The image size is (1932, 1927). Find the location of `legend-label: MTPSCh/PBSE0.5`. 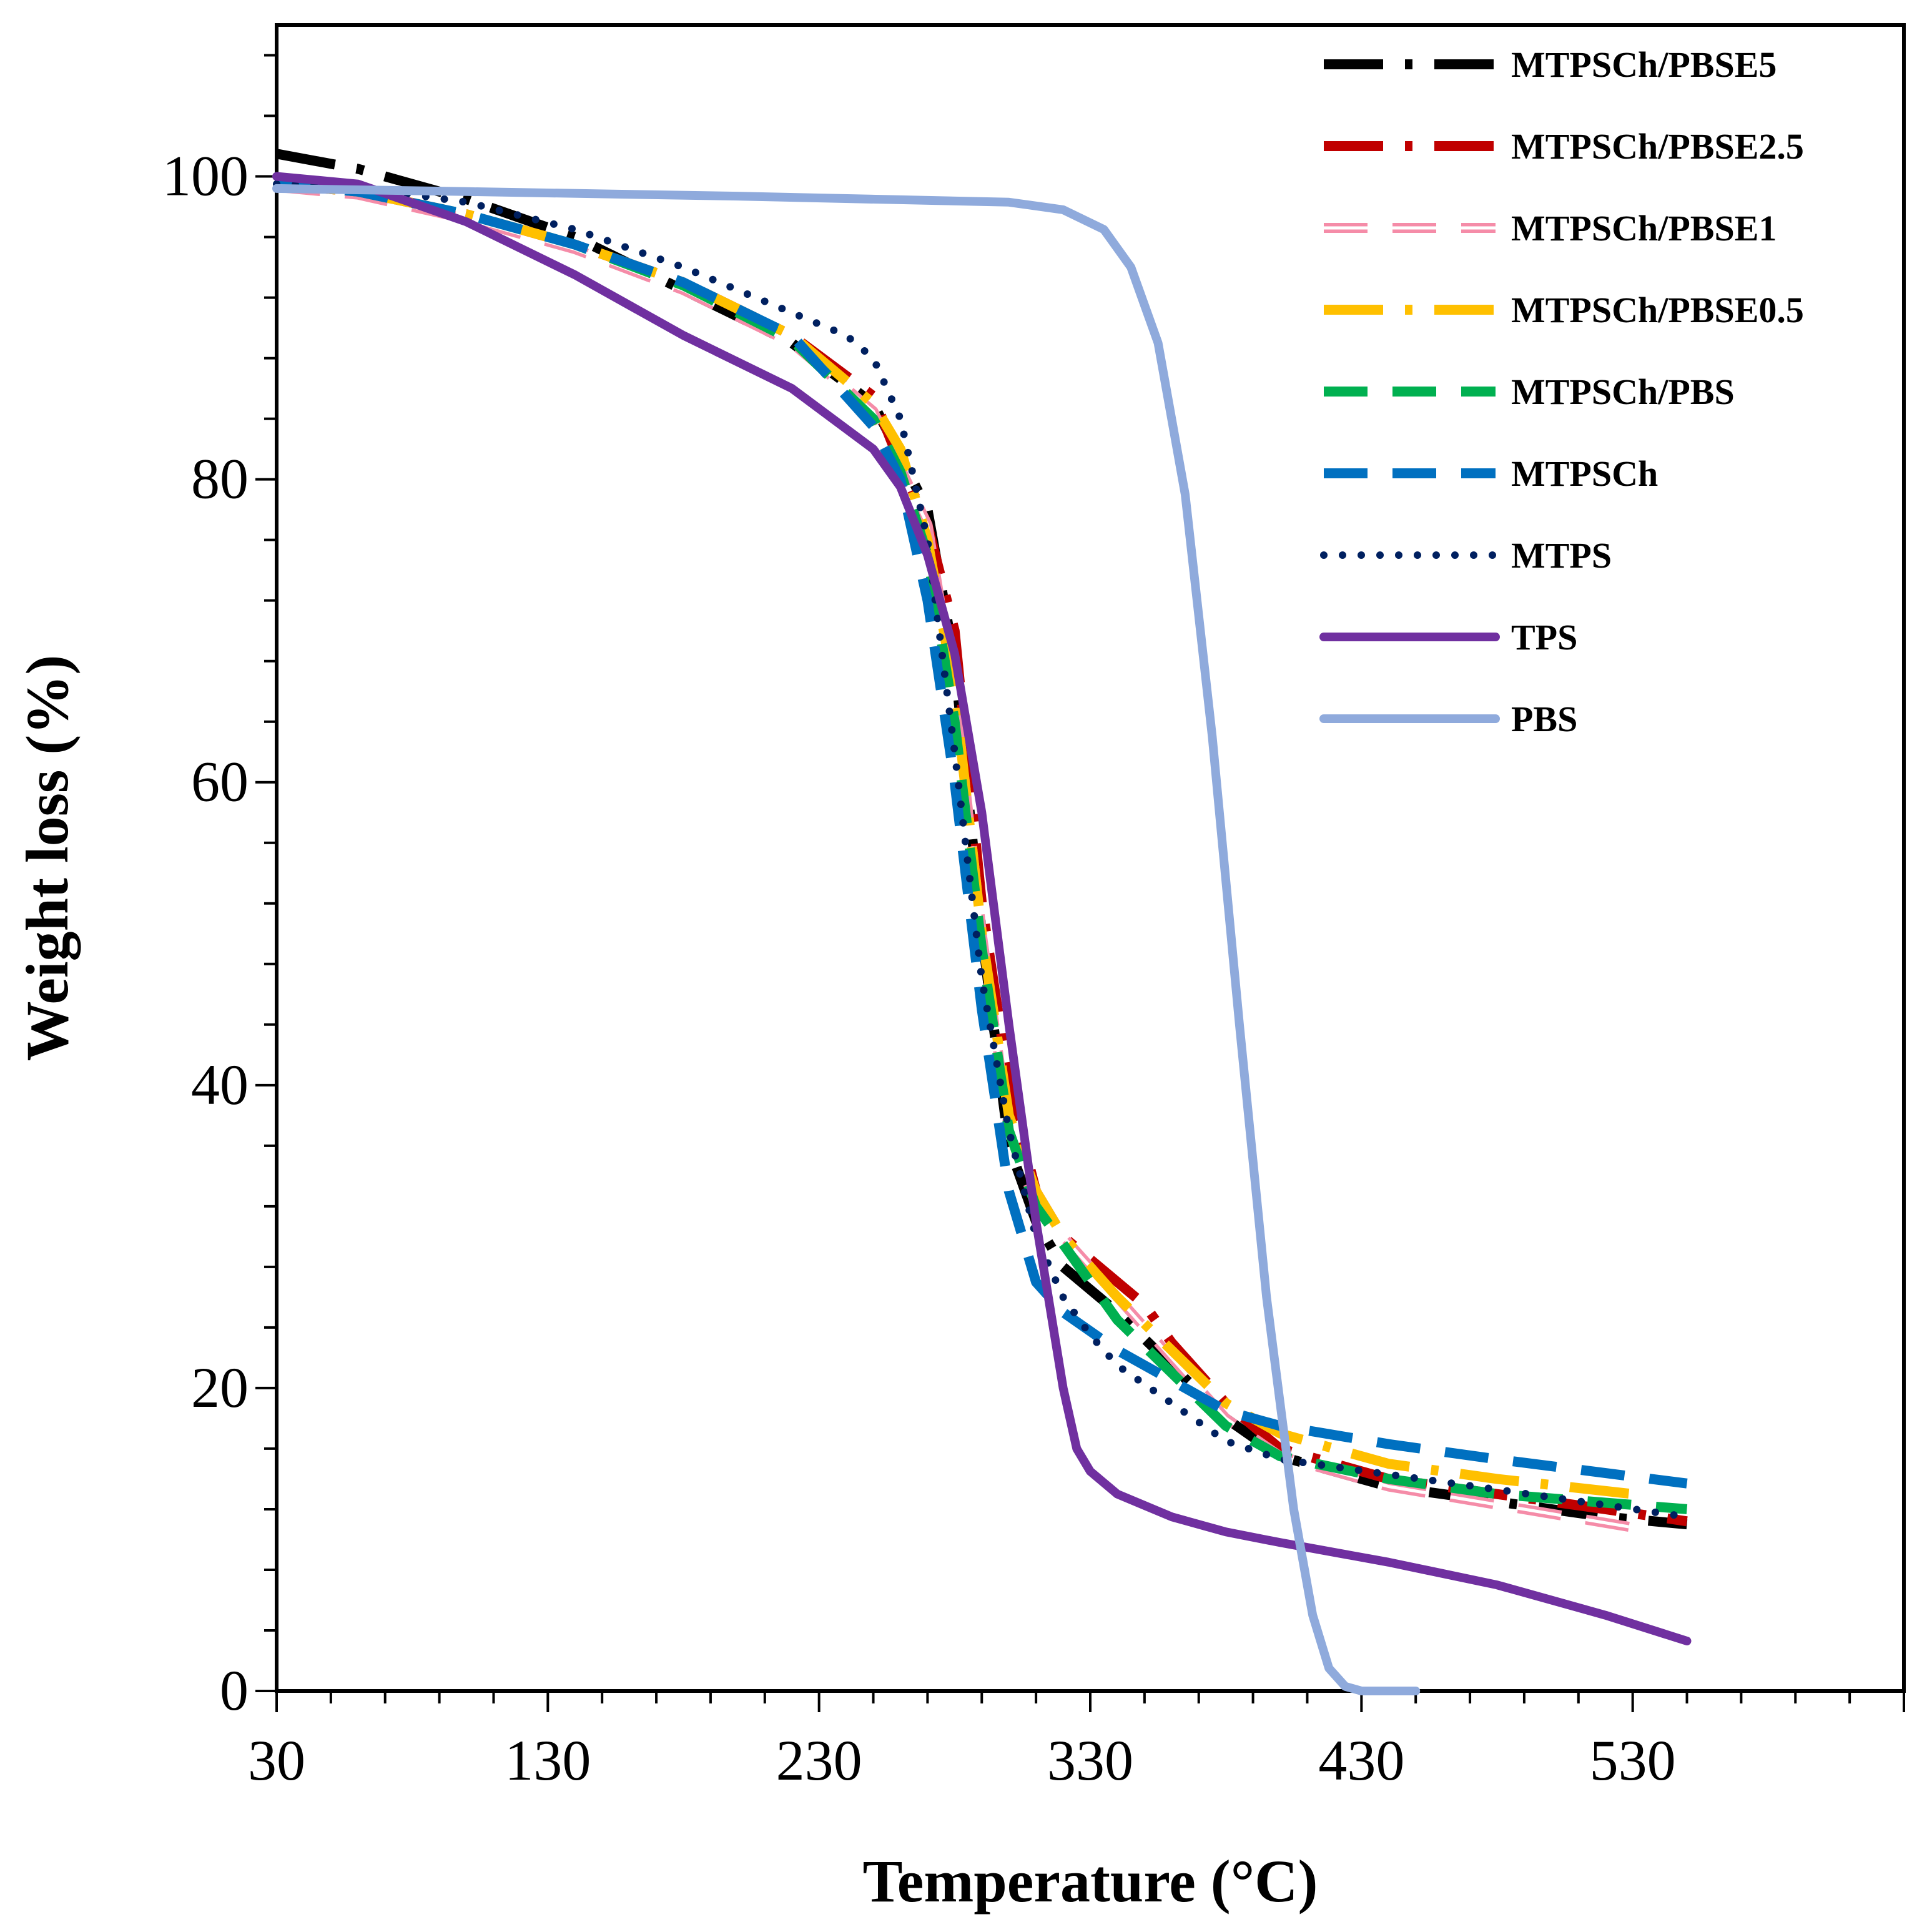

legend-label: MTPSCh/PBSE0.5 is located at coordinates (1657, 310).